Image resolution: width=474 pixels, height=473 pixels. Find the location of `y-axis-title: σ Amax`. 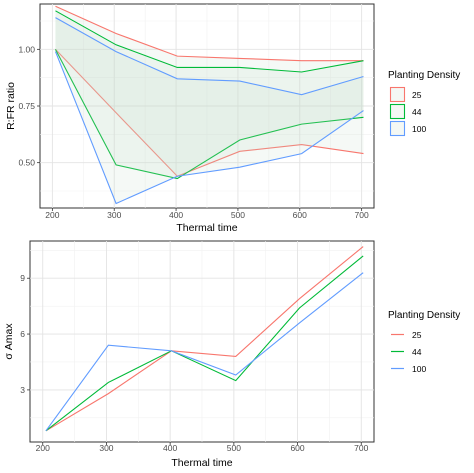

y-axis-title: σ Amax is located at coordinates (9, 341).